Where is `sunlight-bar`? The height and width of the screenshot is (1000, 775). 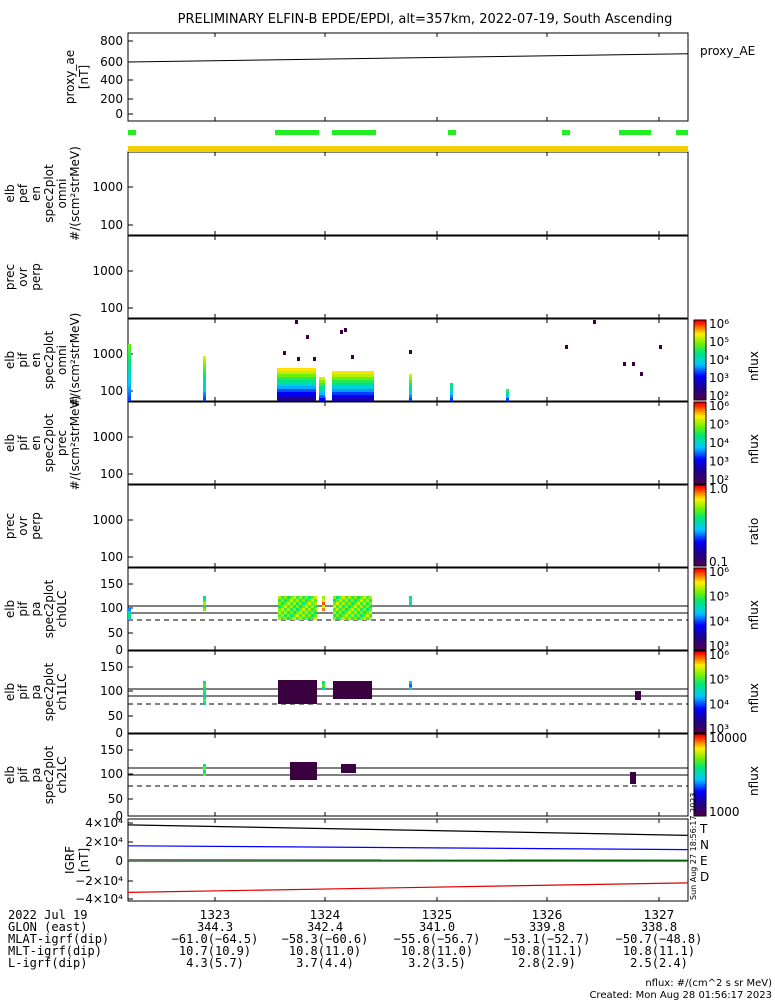
sunlight-bar is located at coordinates (408, 149).